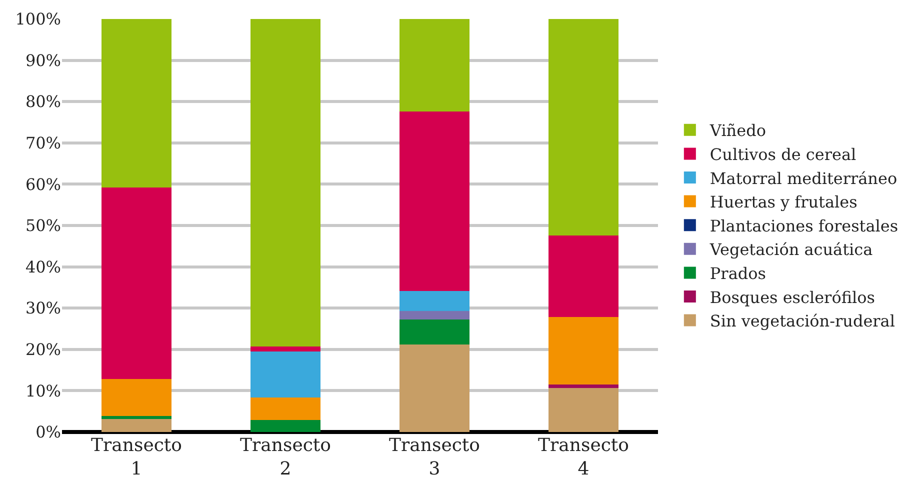  What do you see at coordinates (43, 308) in the screenshot?
I see `y-tick-label: 30%` at bounding box center [43, 308].